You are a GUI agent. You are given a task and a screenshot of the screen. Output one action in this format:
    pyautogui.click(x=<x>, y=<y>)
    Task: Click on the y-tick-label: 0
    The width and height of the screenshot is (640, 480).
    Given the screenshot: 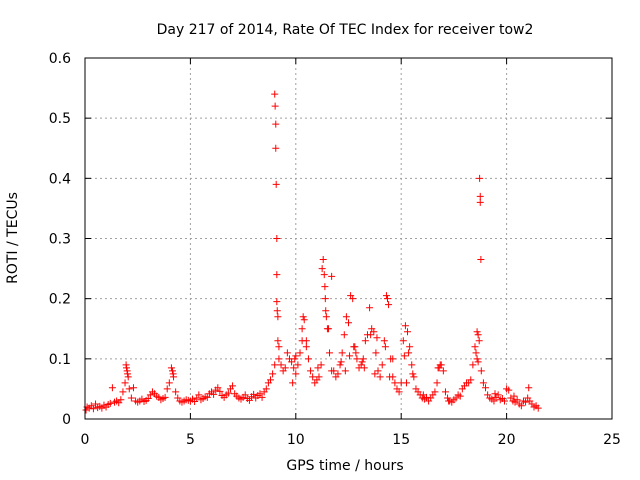 What is the action you would take?
    pyautogui.click(x=66, y=420)
    